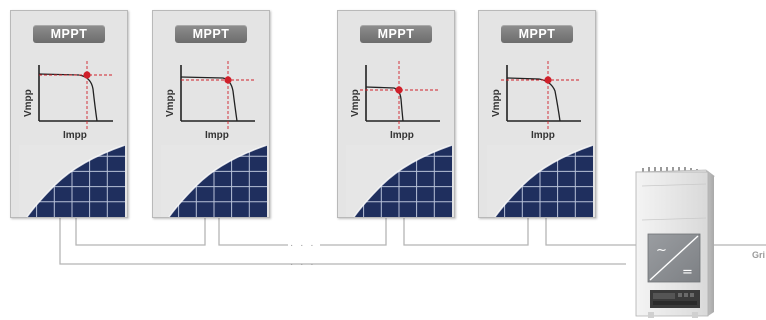 This screenshot has height=320, width=766. What do you see at coordinates (687, 272) in the screenshot?
I see `dc-symbol: =` at bounding box center [687, 272].